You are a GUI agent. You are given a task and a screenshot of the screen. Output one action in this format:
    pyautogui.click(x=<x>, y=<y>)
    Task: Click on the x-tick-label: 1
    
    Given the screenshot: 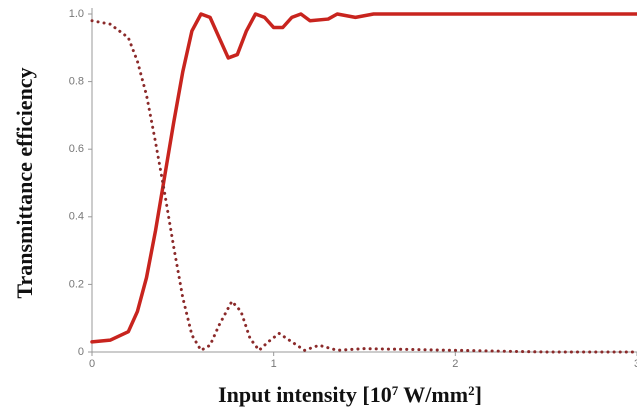 What is the action you would take?
    pyautogui.click(x=274, y=364)
    